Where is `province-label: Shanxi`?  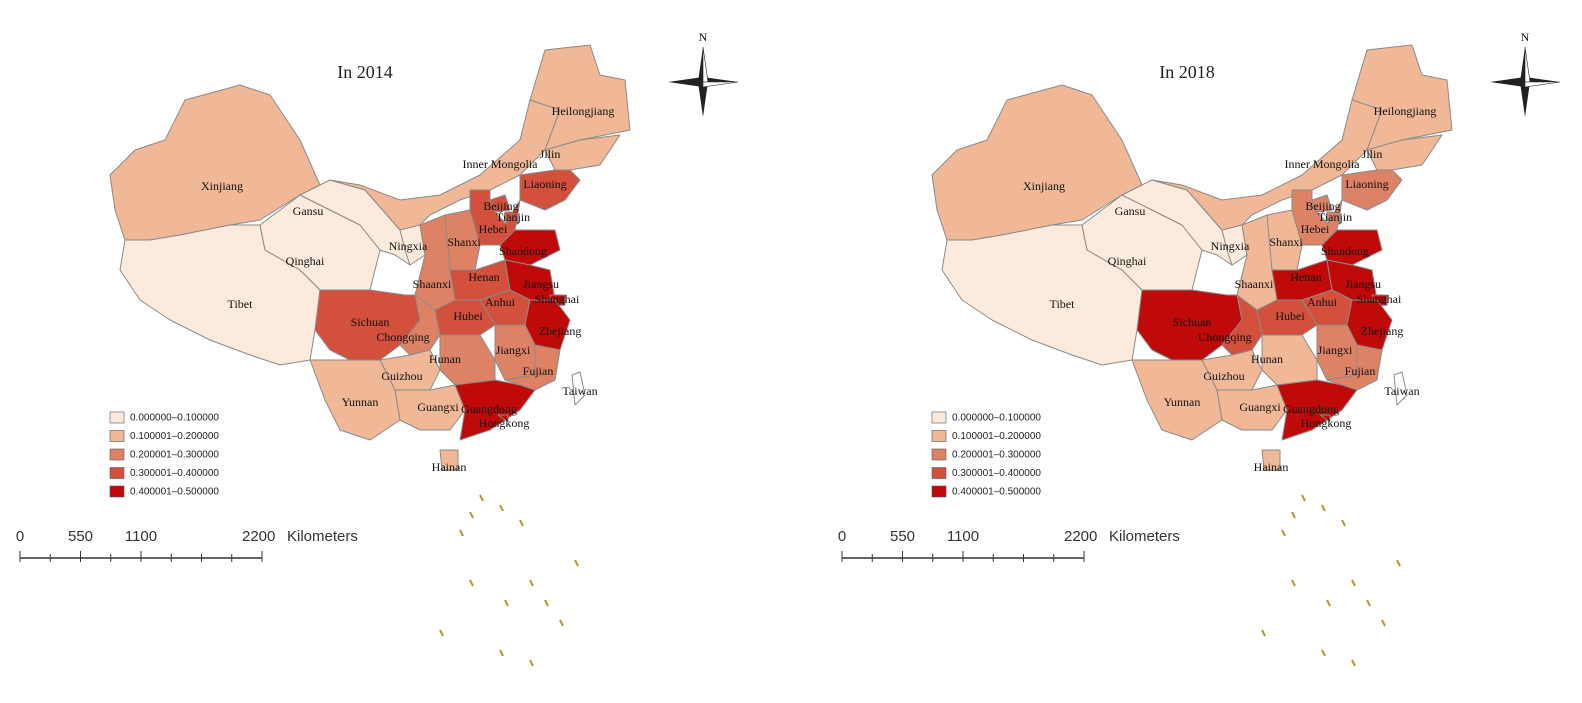
province-label: Shanxi is located at coordinates (464, 242).